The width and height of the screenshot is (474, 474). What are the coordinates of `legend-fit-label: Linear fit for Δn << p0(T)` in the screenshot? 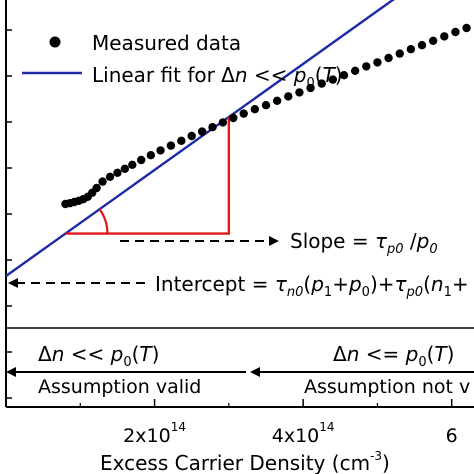 It's located at (217, 77).